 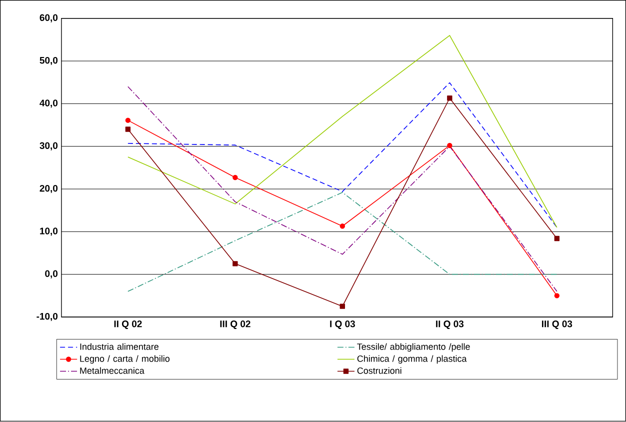 What do you see at coordinates (557, 325) in the screenshot?
I see `x-tick-label: III Q 03` at bounding box center [557, 325].